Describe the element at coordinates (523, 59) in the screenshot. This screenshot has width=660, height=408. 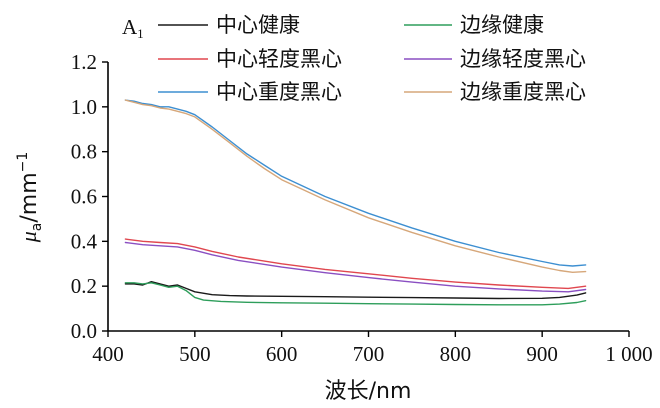
I see `legend-entry: 边缘轻度黑心` at that location.